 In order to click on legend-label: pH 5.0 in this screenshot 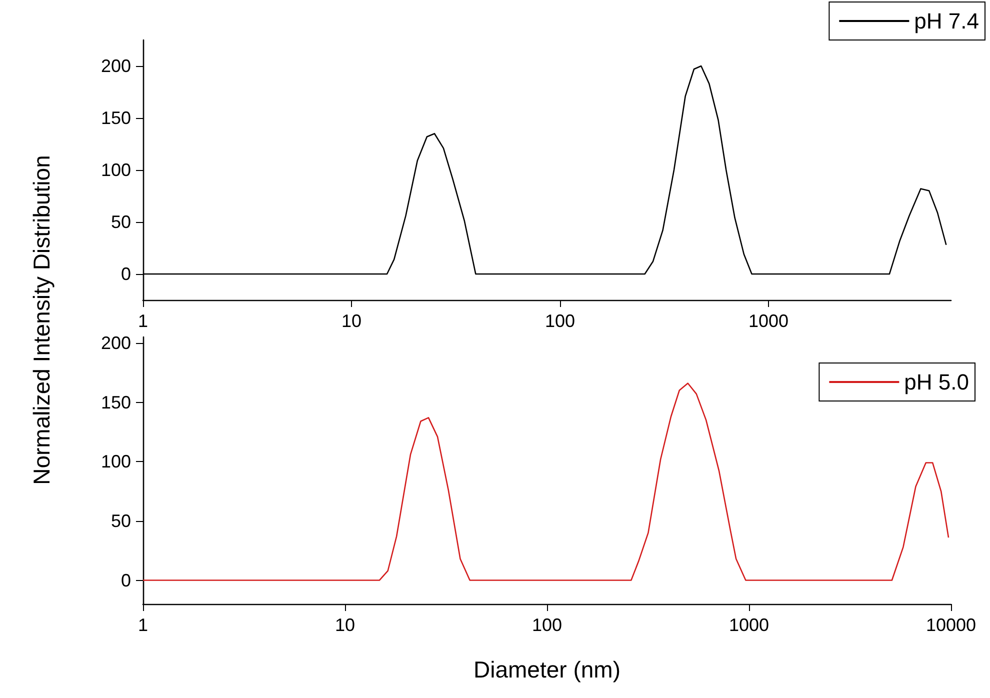, I will do `click(937, 382)`.